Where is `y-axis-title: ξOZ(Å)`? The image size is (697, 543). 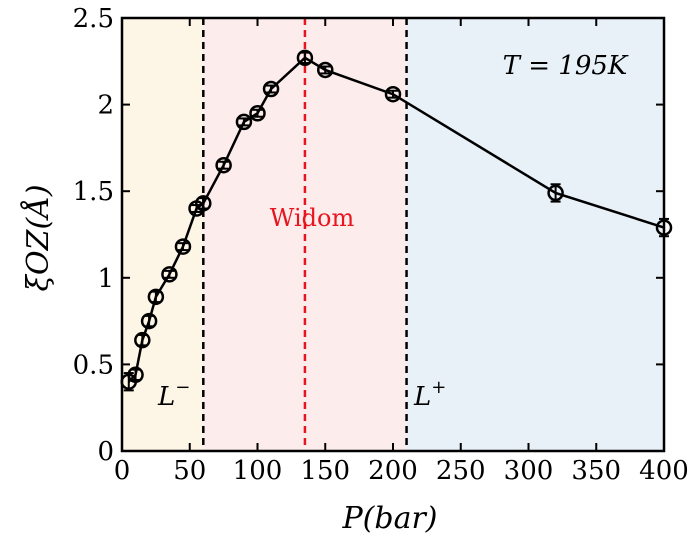
y-axis-title: ξOZ(Å) is located at coordinates (38, 237).